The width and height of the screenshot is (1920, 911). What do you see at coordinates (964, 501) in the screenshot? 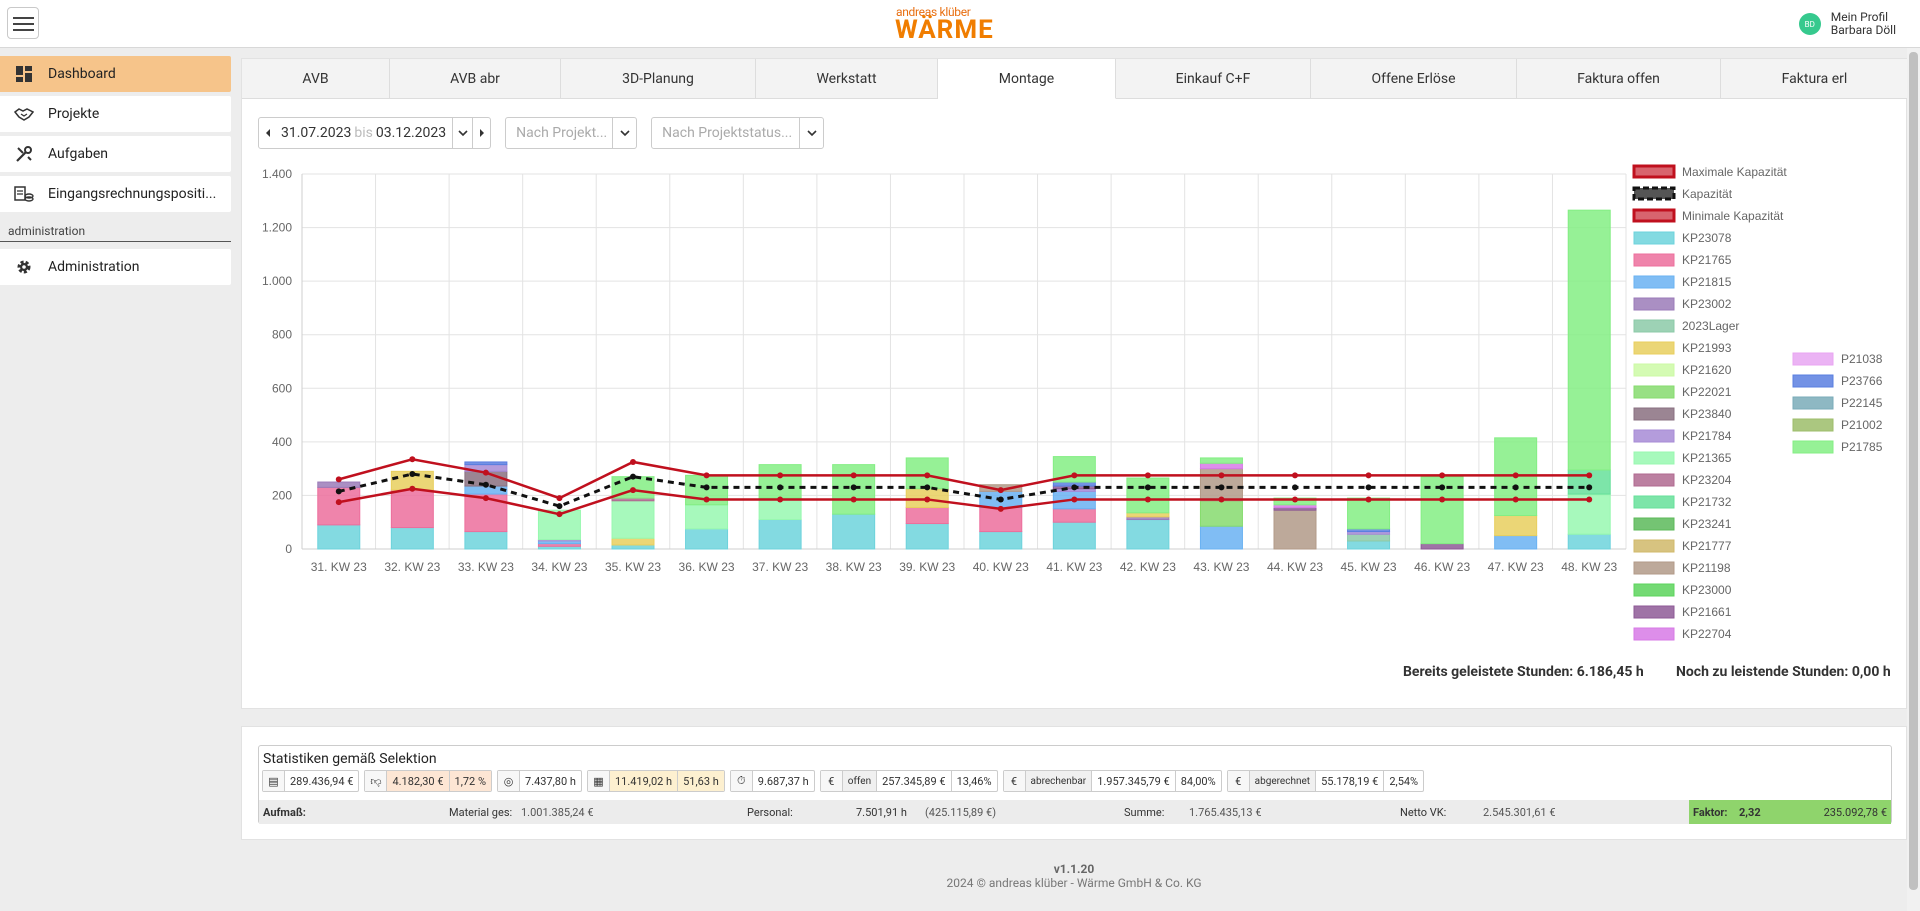
I see `capacity-line` at bounding box center [964, 501].